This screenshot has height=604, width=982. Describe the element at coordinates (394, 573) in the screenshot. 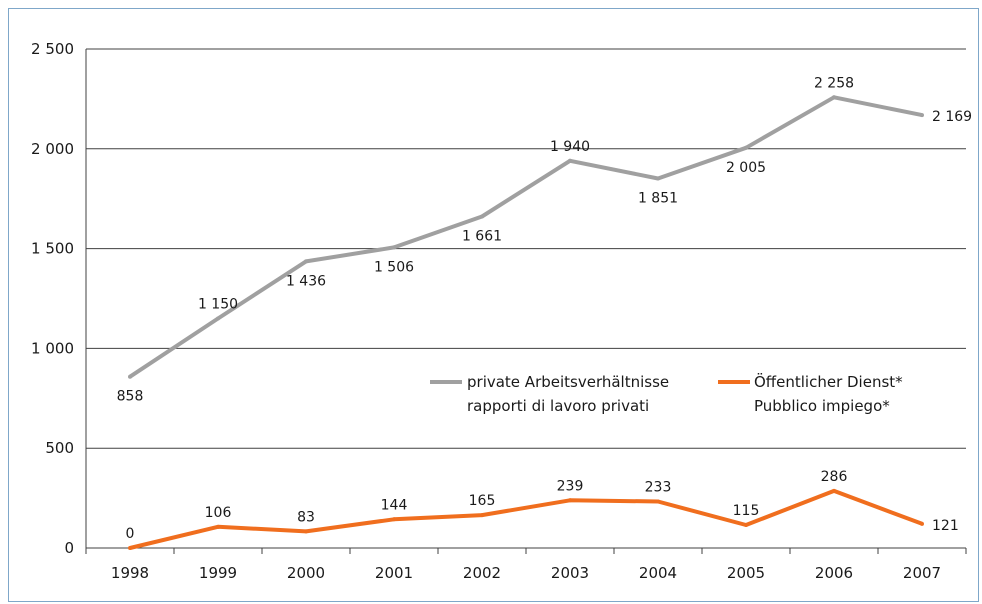

I see `x-tick-label-2001: 2001` at that location.